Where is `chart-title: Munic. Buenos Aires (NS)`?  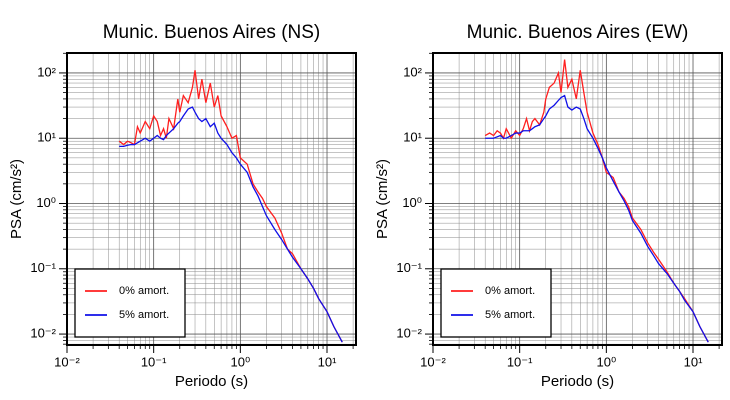
chart-title: Munic. Buenos Aires (NS) is located at coordinates (212, 32).